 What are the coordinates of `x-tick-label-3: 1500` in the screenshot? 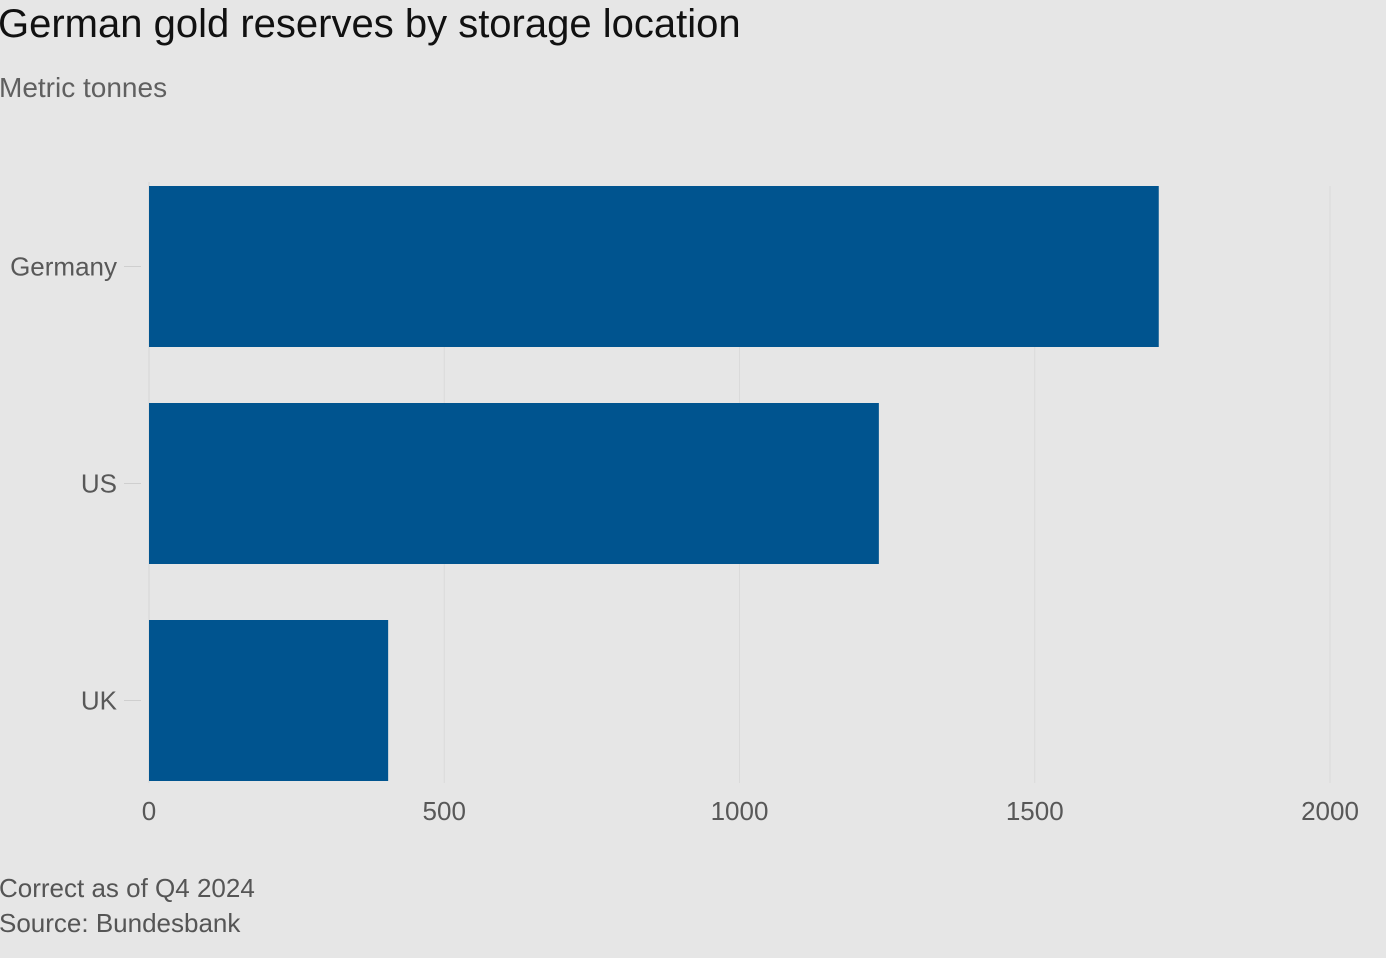 It's located at (1035, 811).